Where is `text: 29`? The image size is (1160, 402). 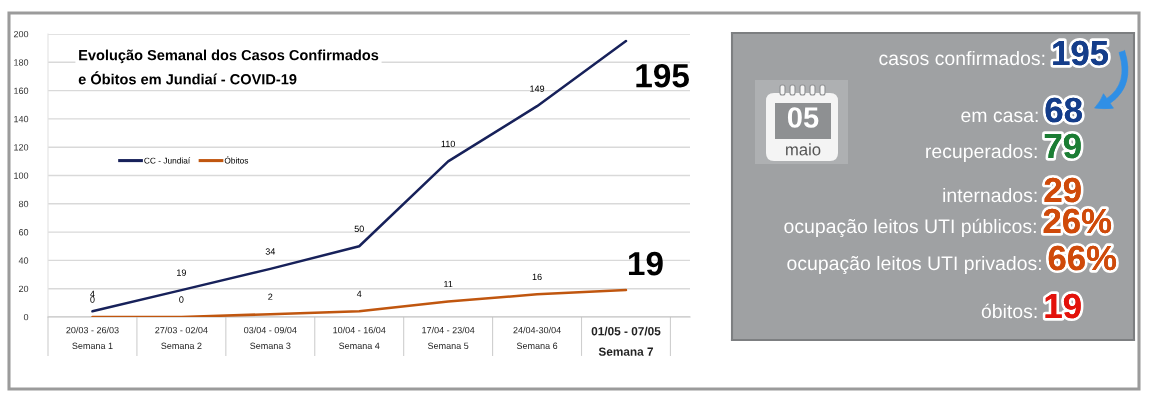
text: 29 is located at coordinates (1062, 190).